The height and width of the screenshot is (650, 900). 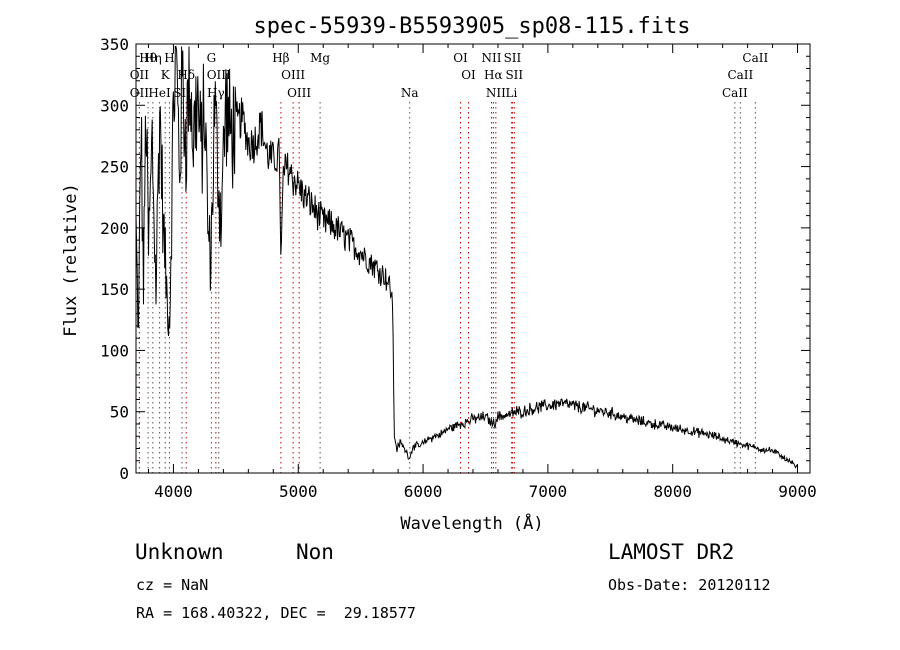 I want to click on spectral-line-label: Hβ, so click(x=280, y=58).